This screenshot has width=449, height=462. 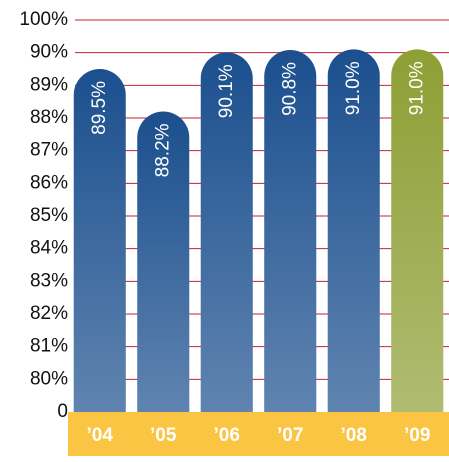 I want to click on x-tick-label: ’06, so click(x=227, y=435).